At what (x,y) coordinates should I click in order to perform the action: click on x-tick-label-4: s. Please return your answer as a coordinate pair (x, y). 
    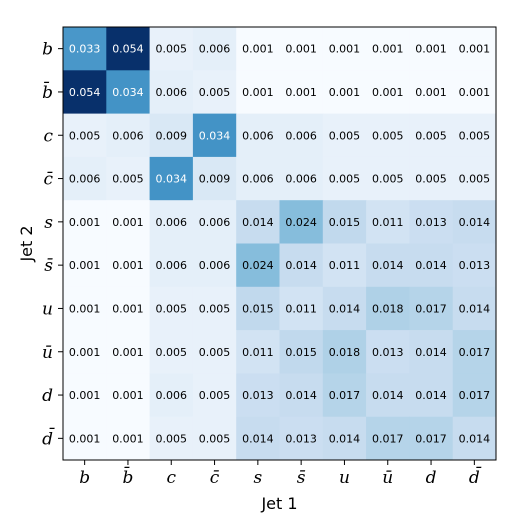
    Looking at the image, I should click on (257, 478).